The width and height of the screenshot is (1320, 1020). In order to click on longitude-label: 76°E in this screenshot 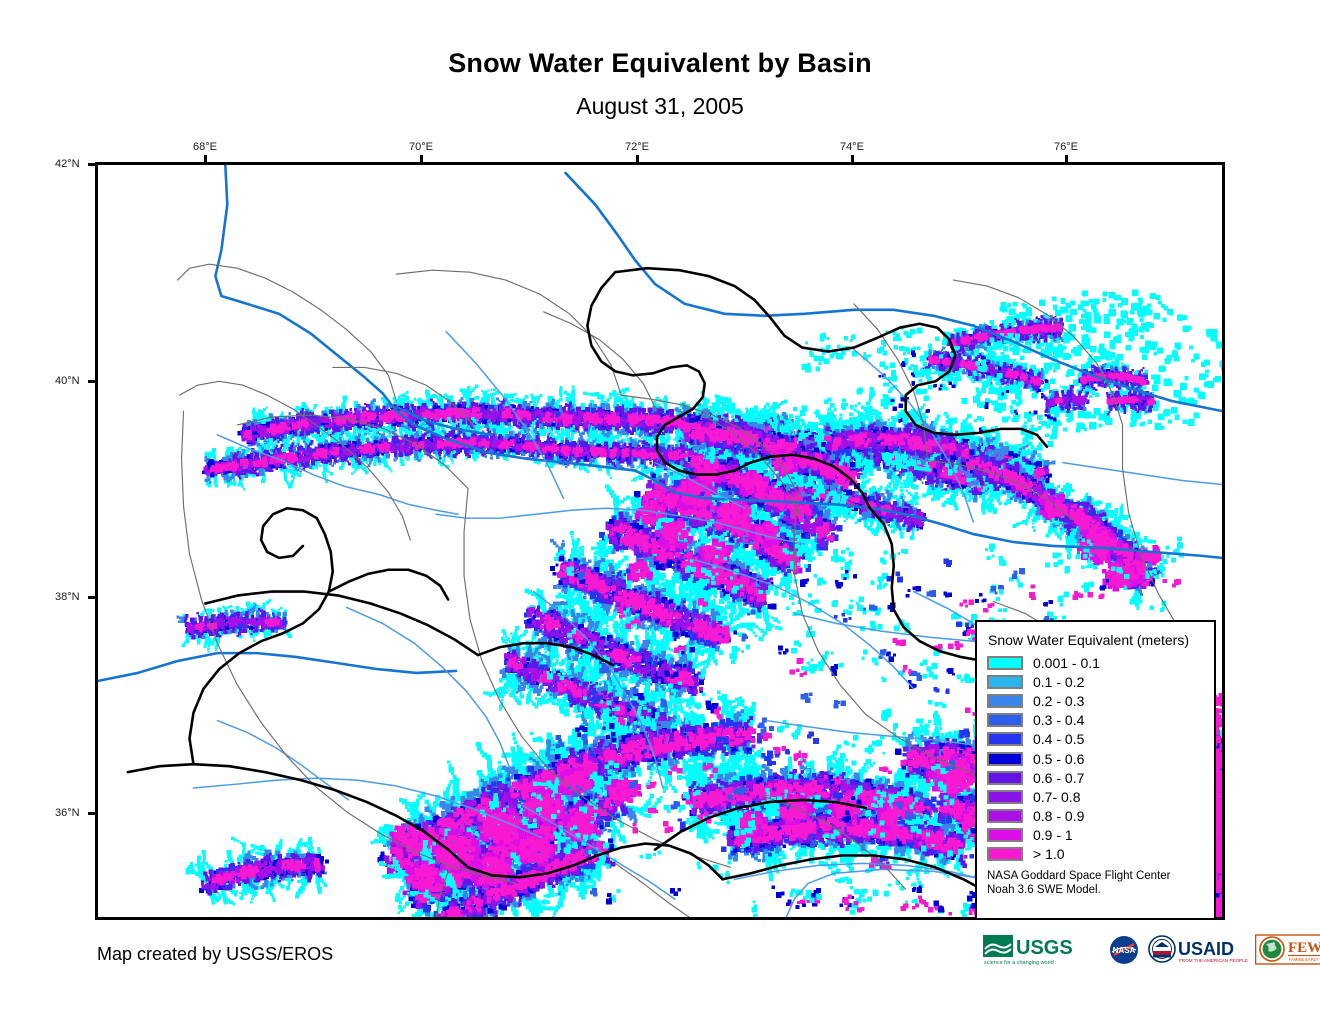, I will do `click(1066, 147)`.